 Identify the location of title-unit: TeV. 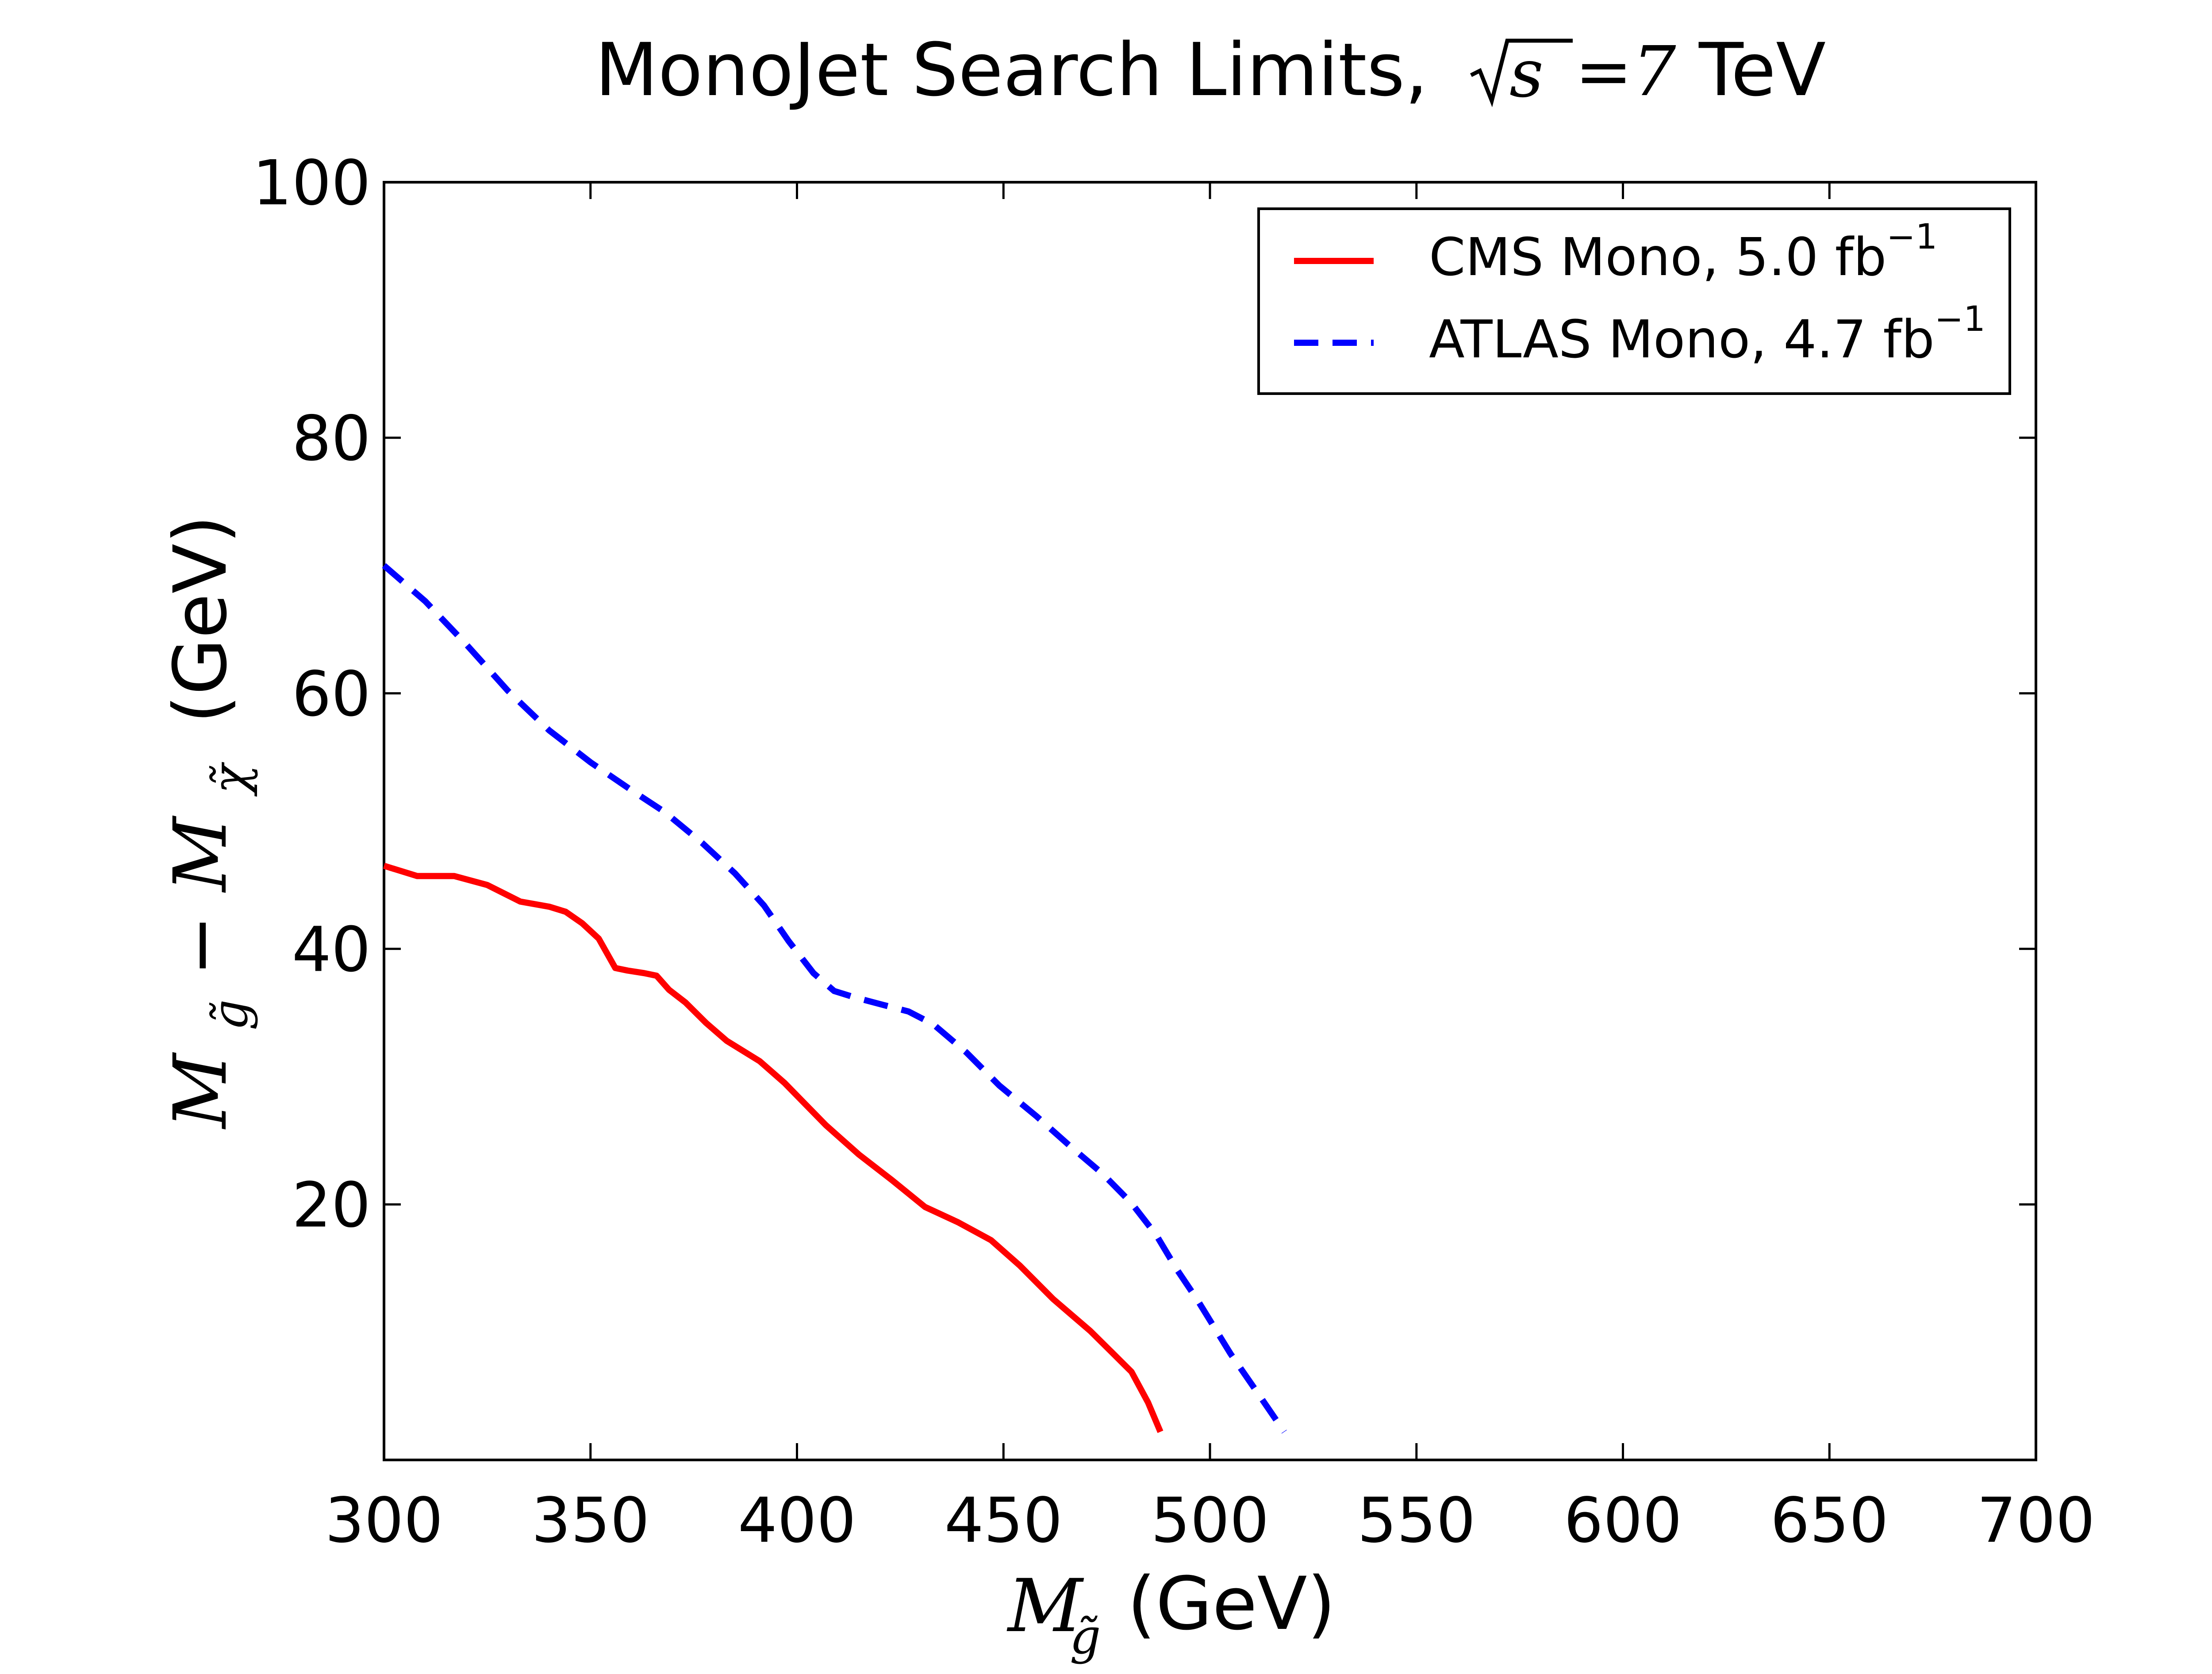
(1762, 69).